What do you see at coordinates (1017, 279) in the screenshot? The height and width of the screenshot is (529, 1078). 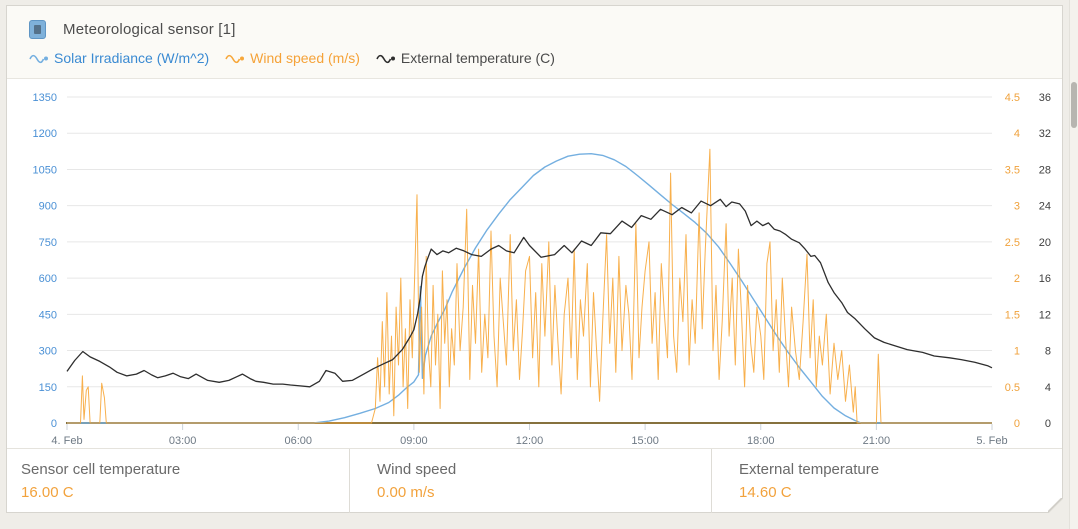 I see `svg-text: 2` at bounding box center [1017, 279].